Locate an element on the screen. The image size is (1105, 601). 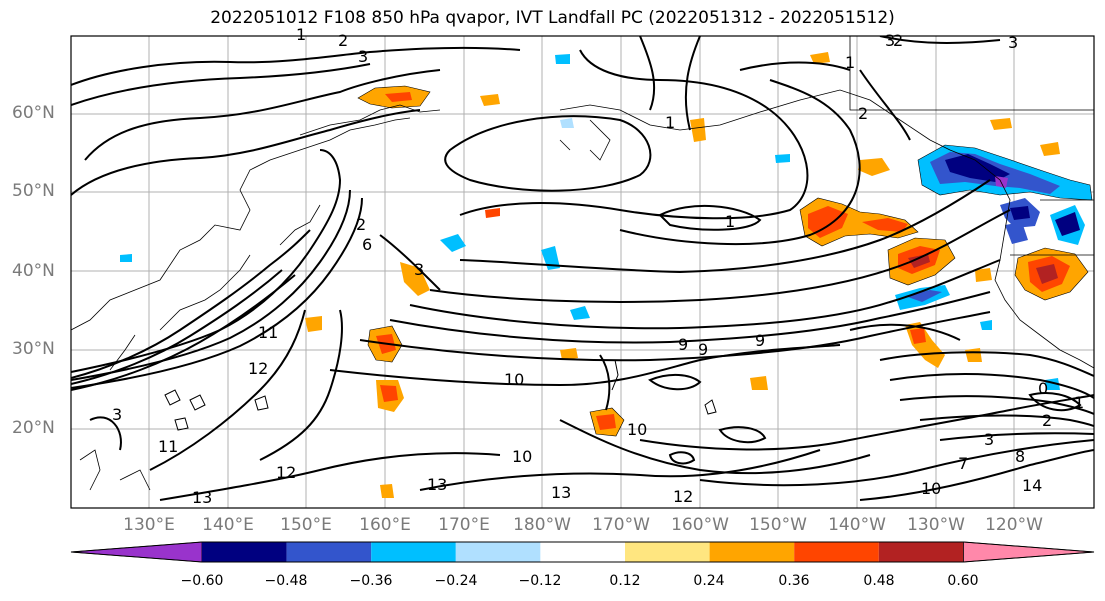
lon-label-120w: 120°W is located at coordinates (1014, 525).